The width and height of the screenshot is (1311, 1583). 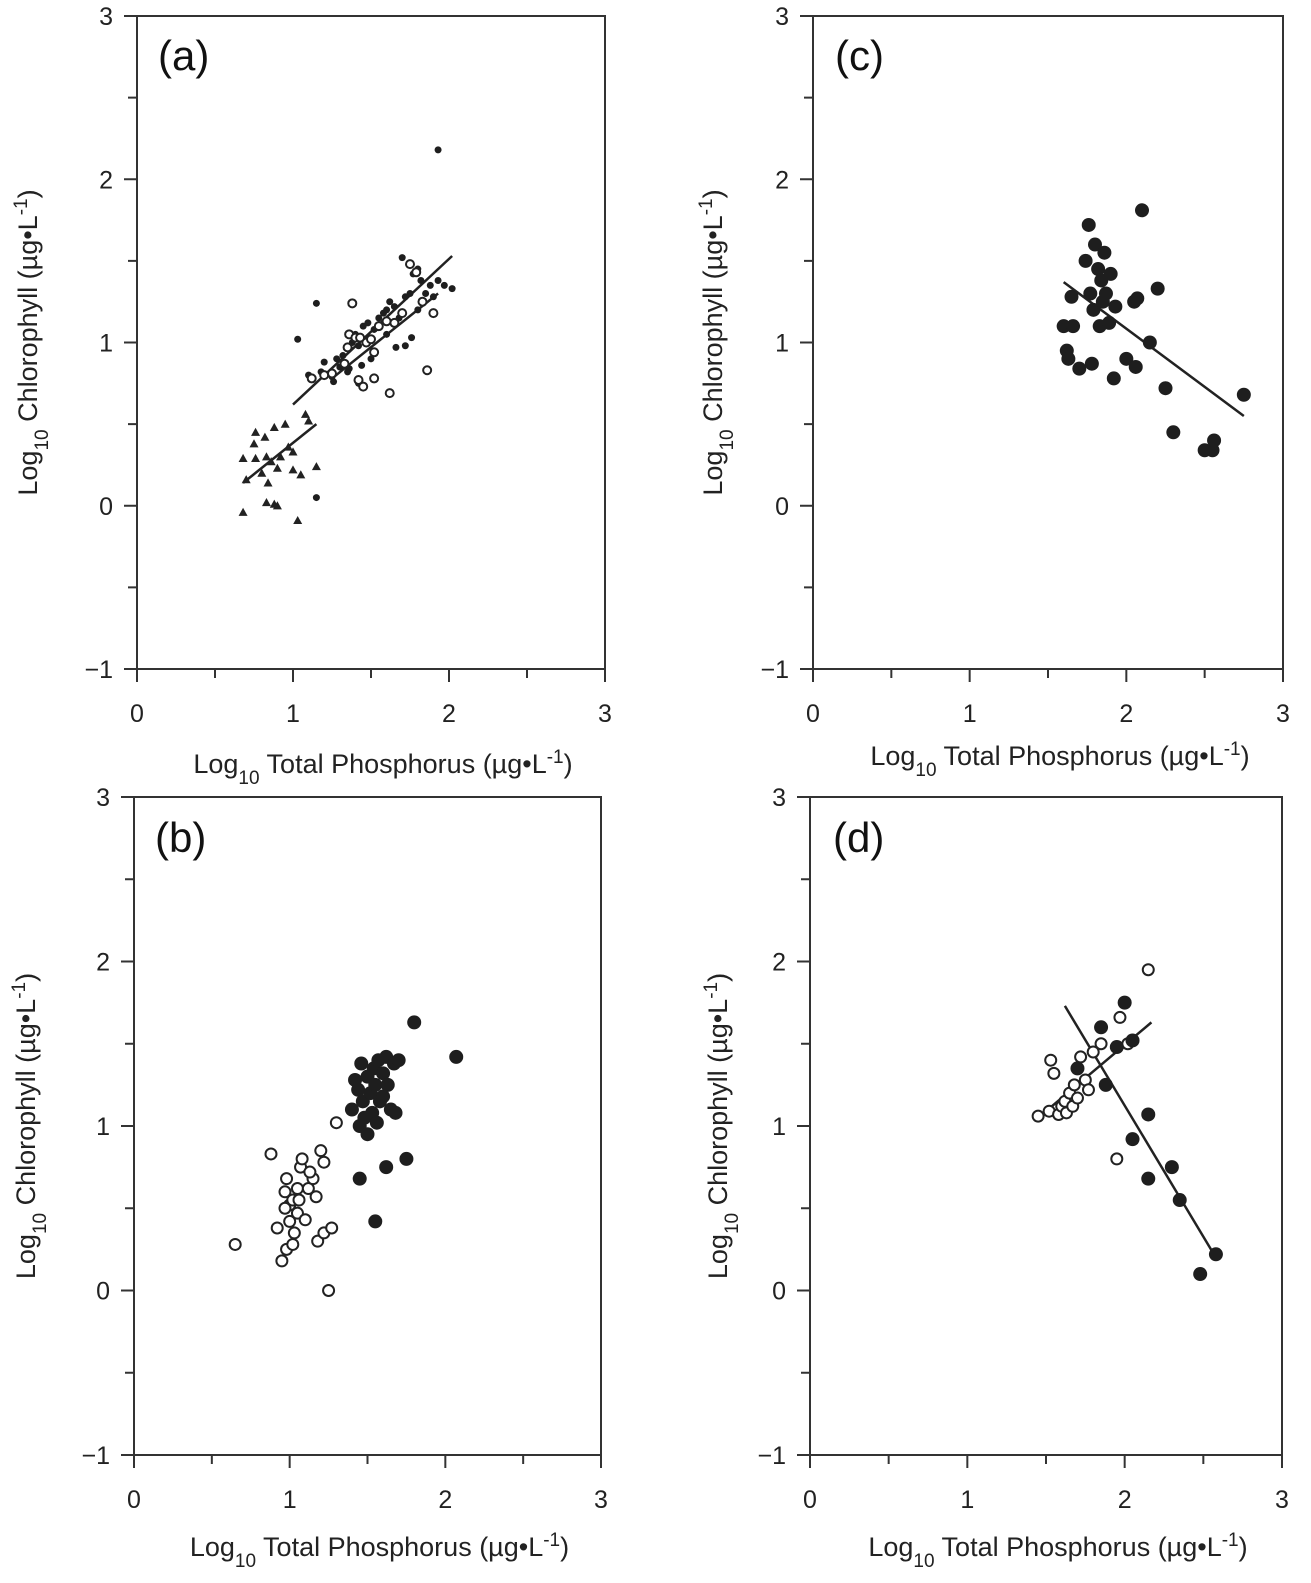 What do you see at coordinates (564, 1547) in the screenshot?
I see `axis-label-end: )` at bounding box center [564, 1547].